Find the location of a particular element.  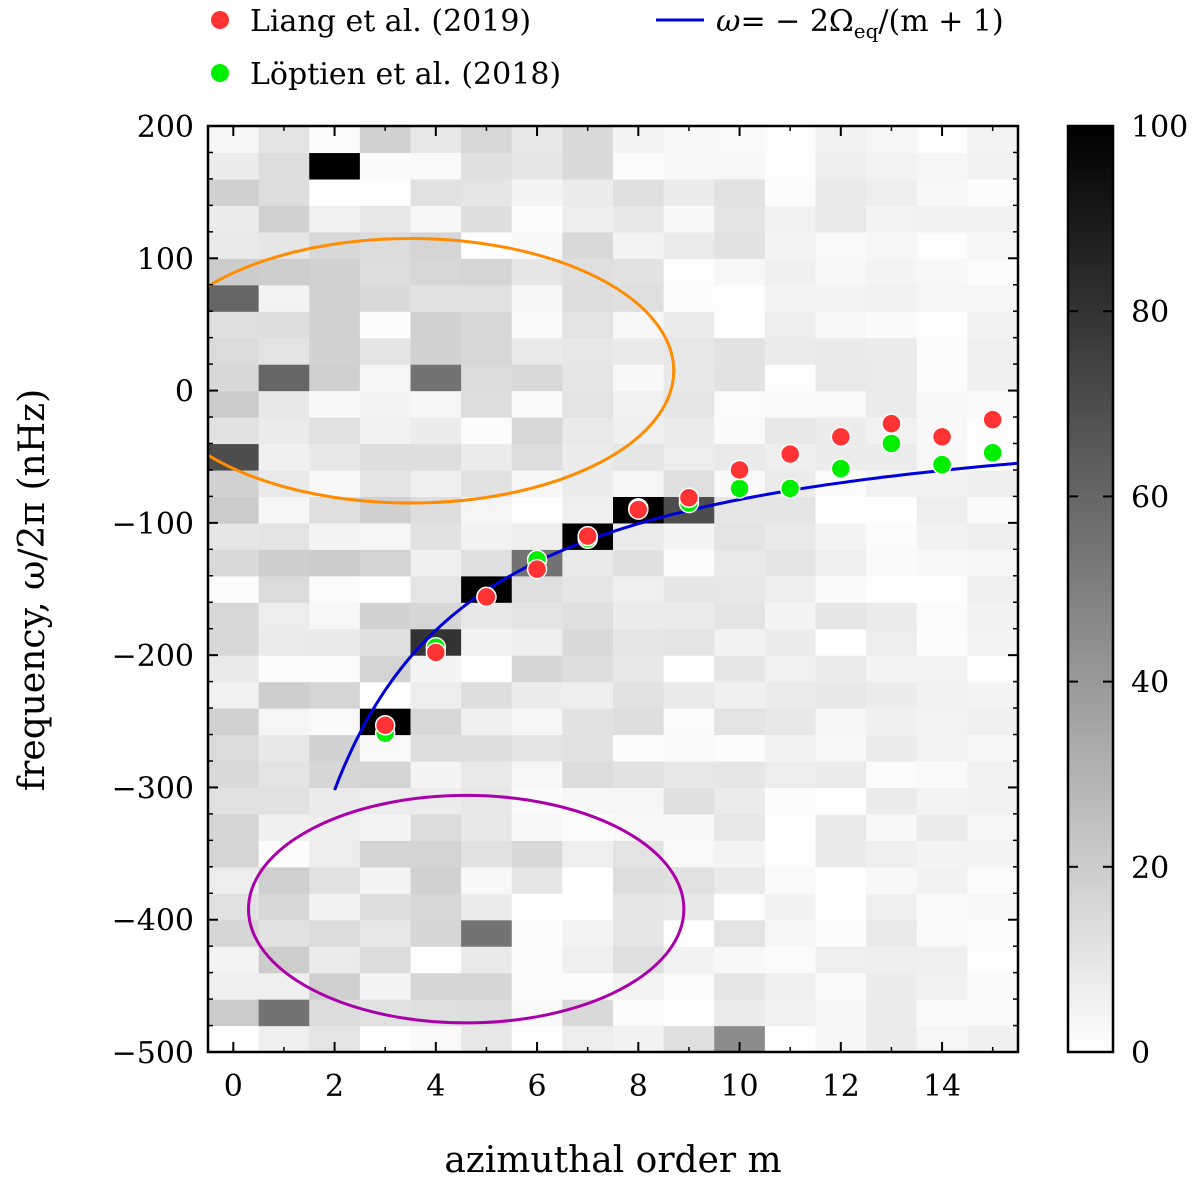

legend-marker-loptien is located at coordinates (220, 73).